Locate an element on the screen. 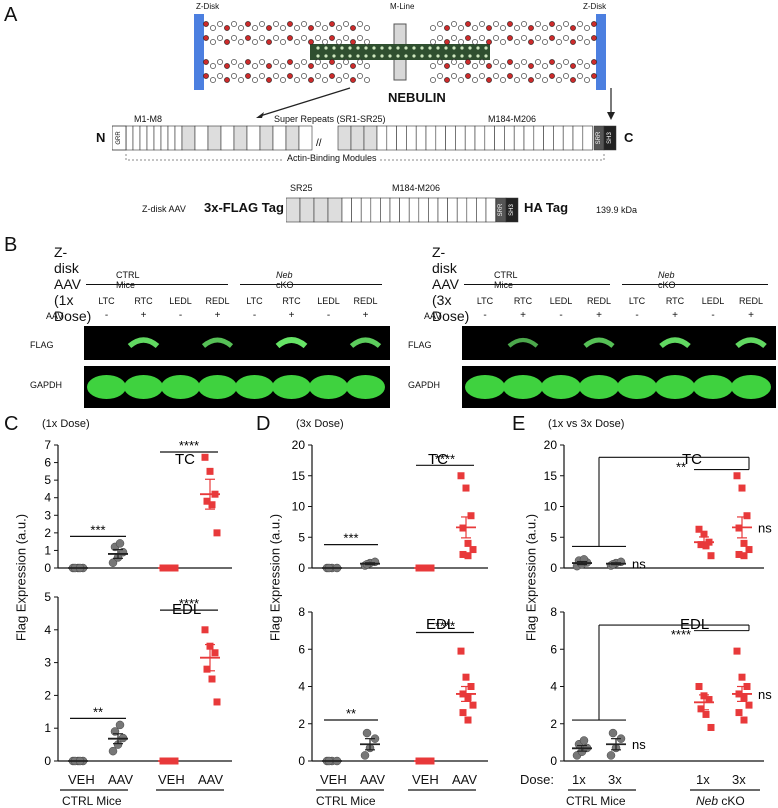  bracket-label: **** is located at coordinates (681, 634).